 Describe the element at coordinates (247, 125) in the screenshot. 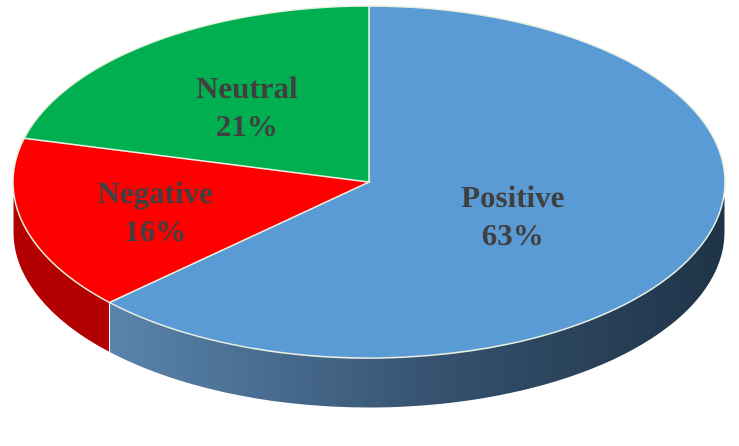

I see `slice-value-neutral: 21%` at that location.